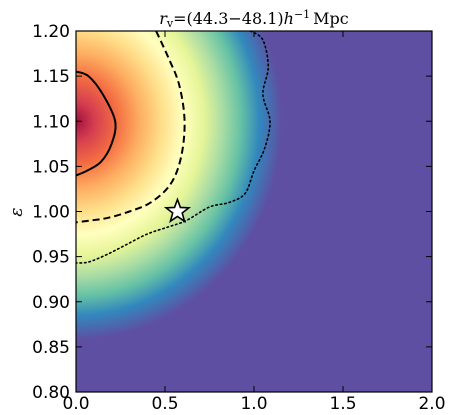 The height and width of the screenshot is (415, 458). What do you see at coordinates (170, 23) in the screenshot?
I see `title-subscript: v` at bounding box center [170, 23].